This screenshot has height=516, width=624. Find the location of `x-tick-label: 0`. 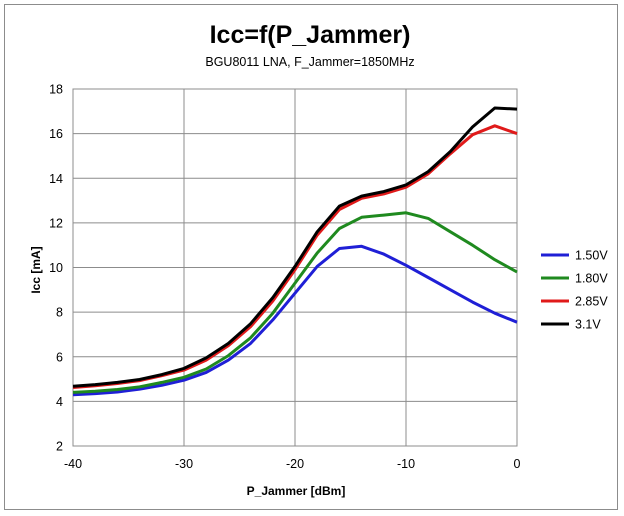

x-tick-label: 0 is located at coordinates (517, 464).